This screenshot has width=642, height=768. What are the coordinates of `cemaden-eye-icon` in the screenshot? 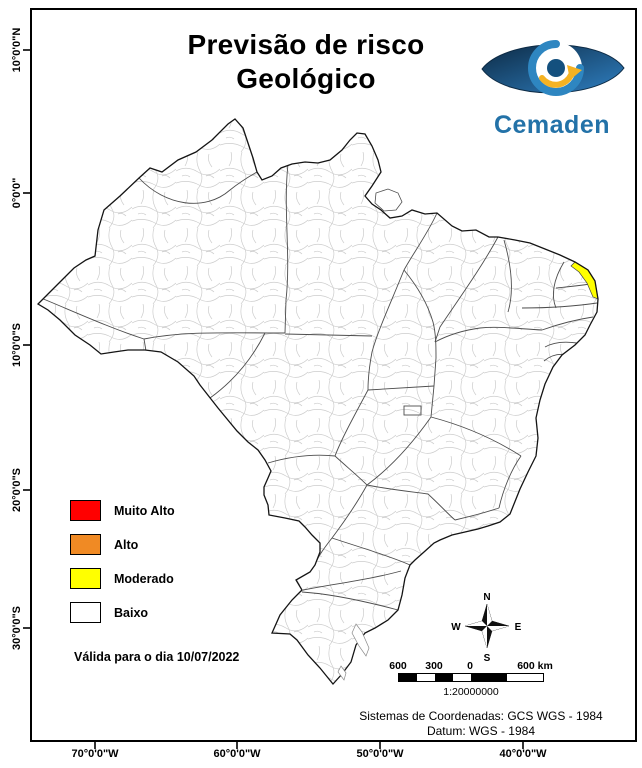 It's located at (553, 68).